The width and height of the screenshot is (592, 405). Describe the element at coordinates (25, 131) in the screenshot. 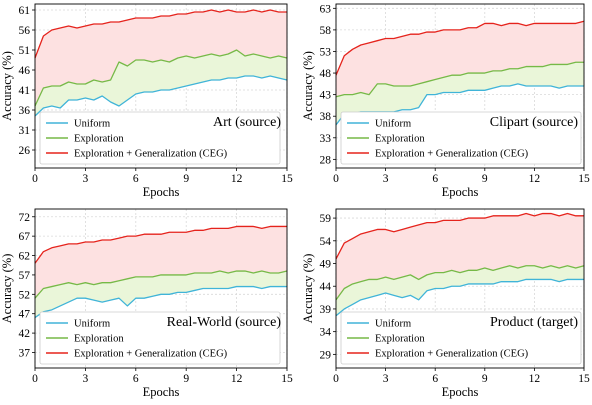

I see `y-tick-label: 31` at that location.